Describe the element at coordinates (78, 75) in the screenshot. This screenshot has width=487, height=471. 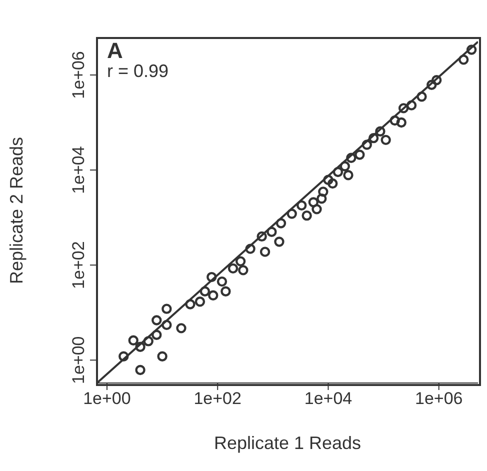
I see `y-tick-label: 1e+06` at that location.